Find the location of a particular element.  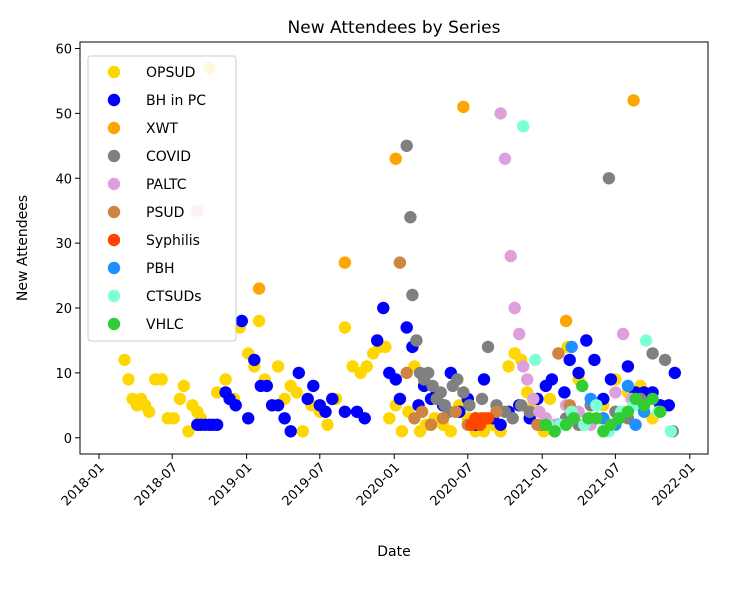

x-tick-label: 2021-01 is located at coordinates (526, 484).